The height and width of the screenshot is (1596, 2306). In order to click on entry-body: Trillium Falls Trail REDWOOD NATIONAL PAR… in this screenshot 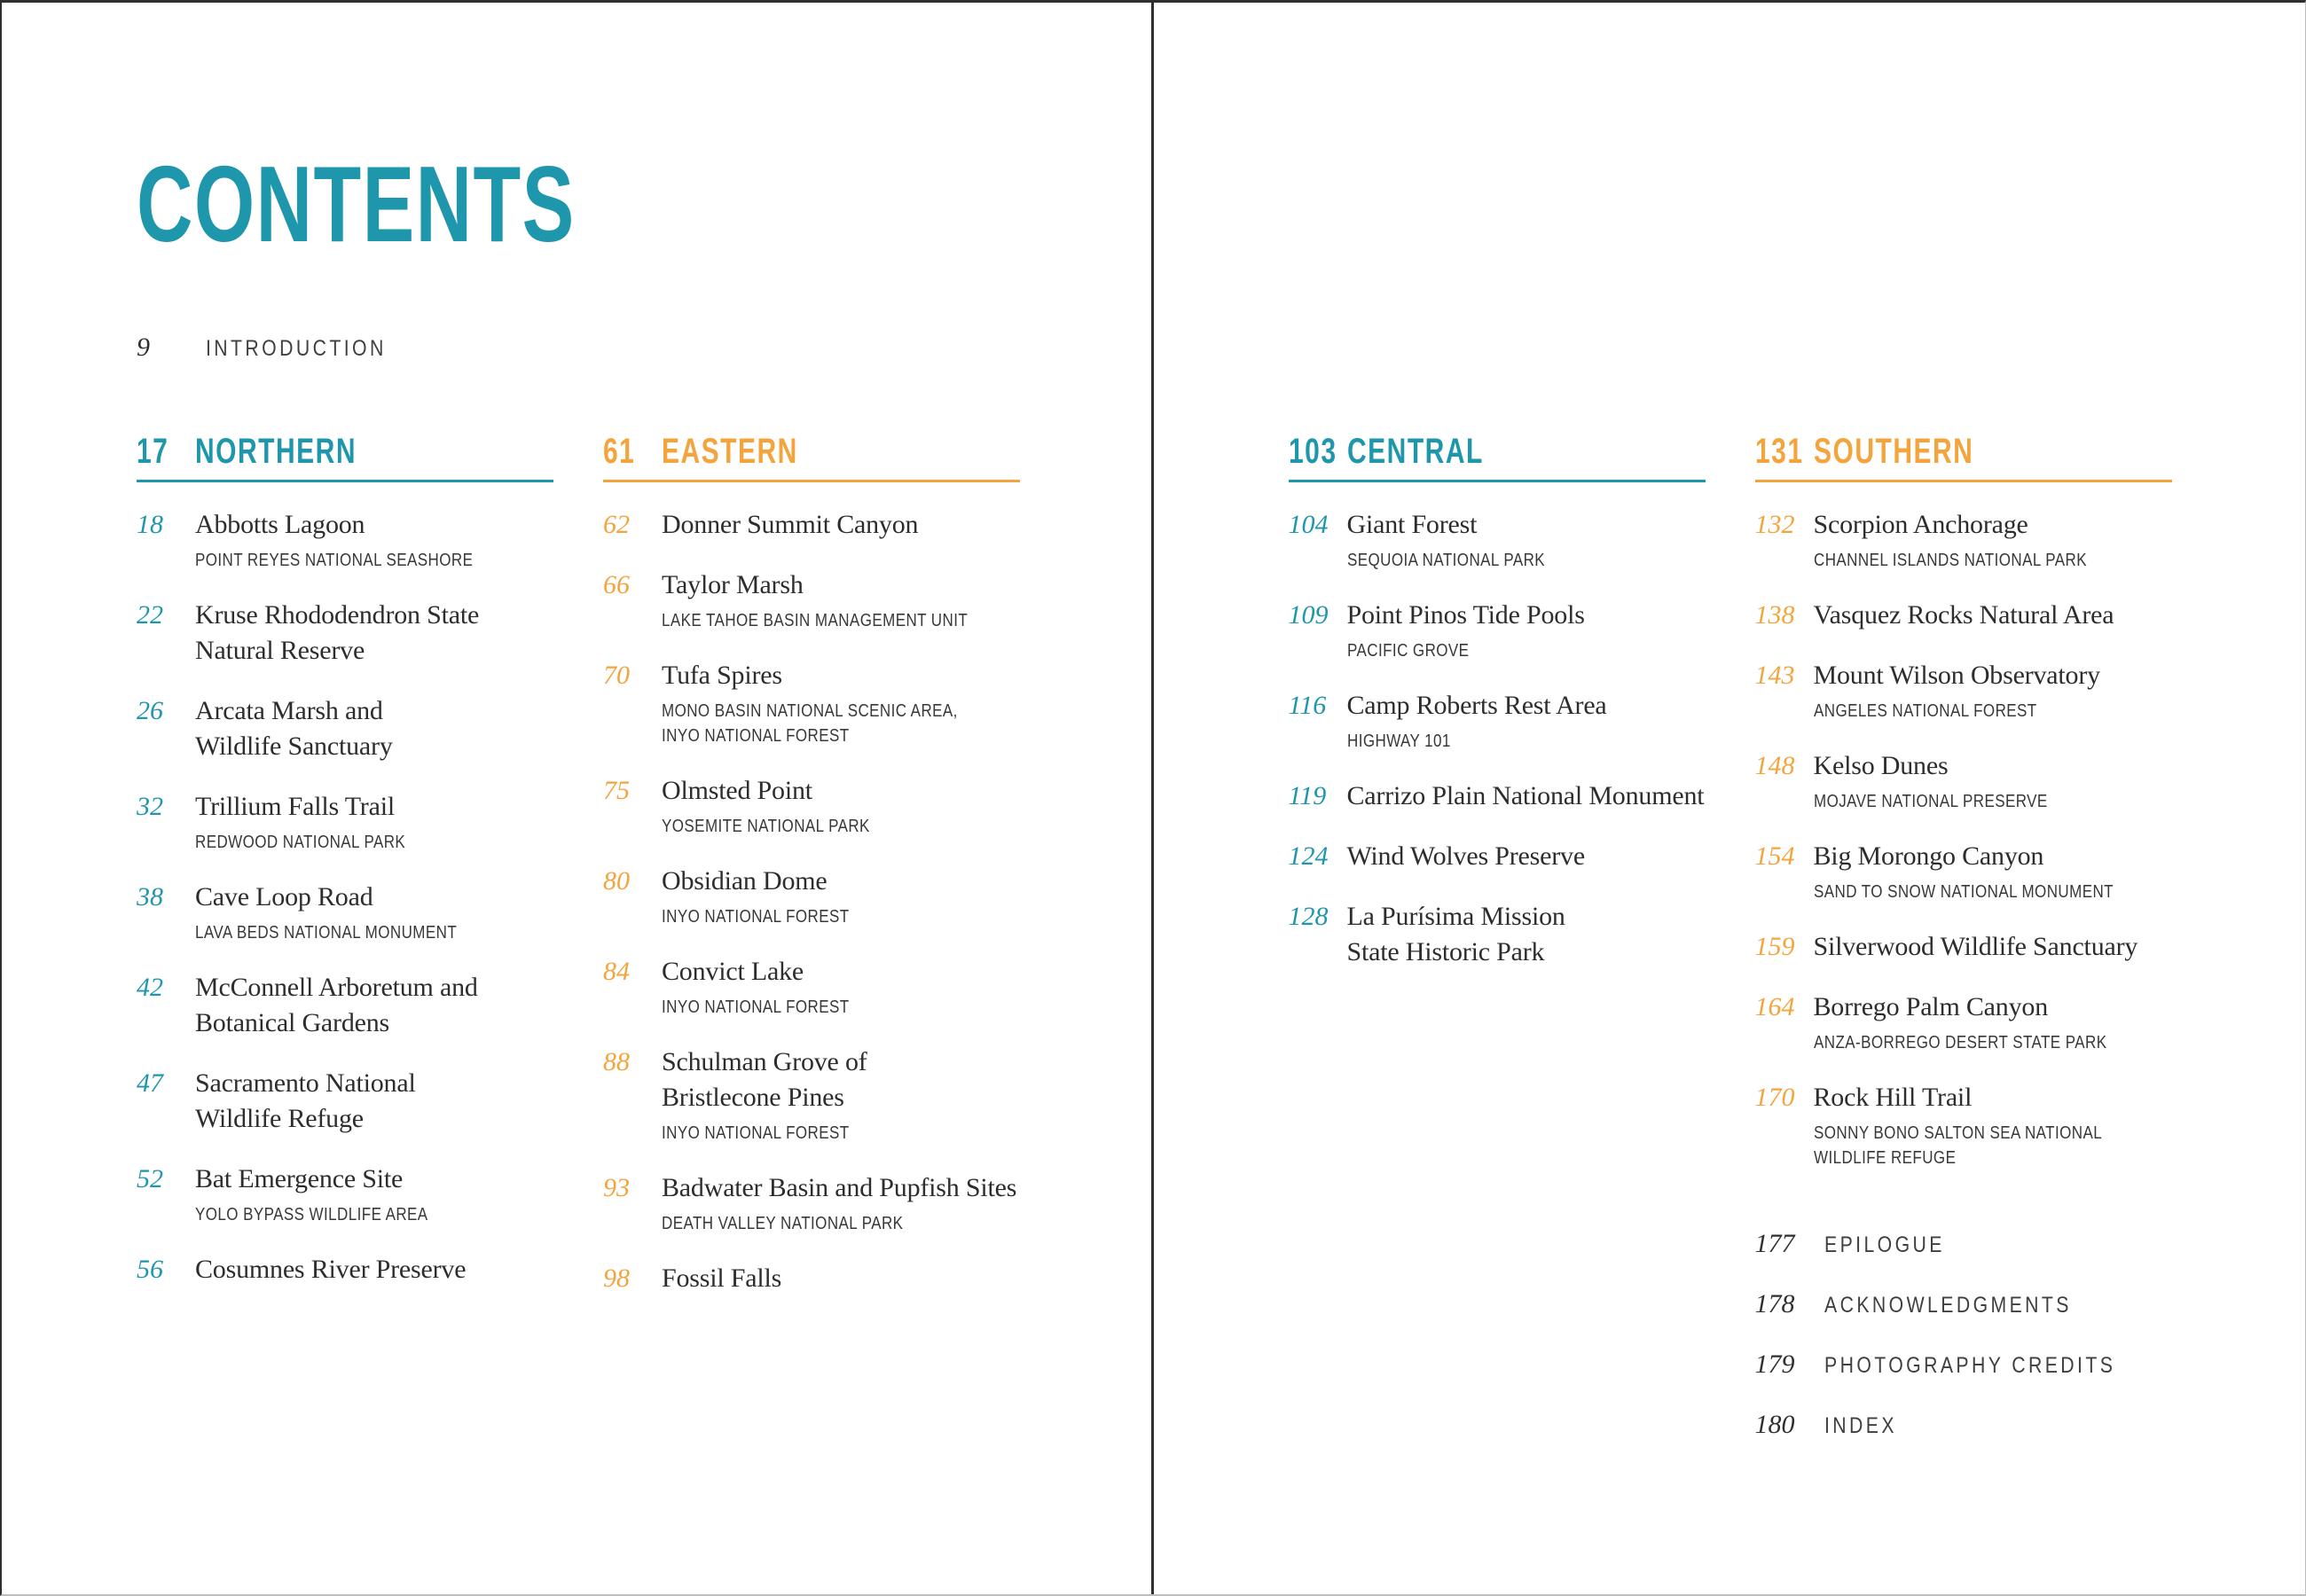, I will do `click(374, 822)`.